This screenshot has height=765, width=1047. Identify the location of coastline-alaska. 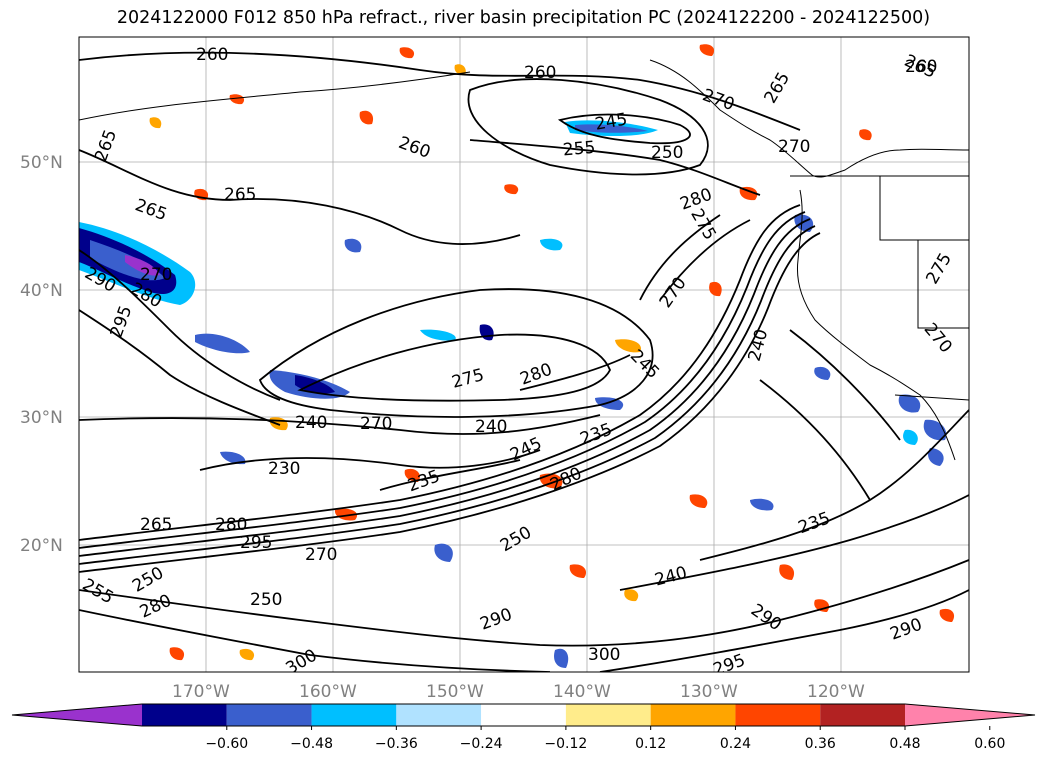
(809, 118).